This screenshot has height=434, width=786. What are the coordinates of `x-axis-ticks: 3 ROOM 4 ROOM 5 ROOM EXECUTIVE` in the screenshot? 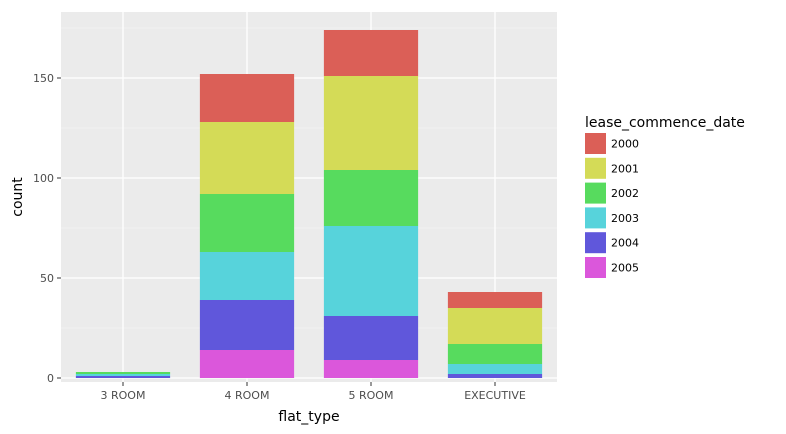 It's located at (313, 392).